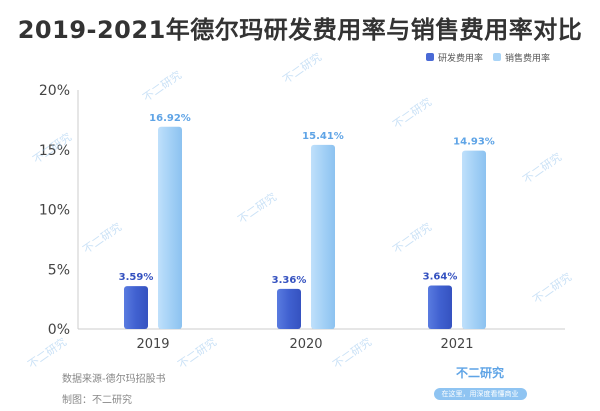 Image resolution: width=600 pixels, height=411 pixels. Describe the element at coordinates (480, 394) in the screenshot. I see `brand-slogan: 在这里，用深度看懂商业` at that location.